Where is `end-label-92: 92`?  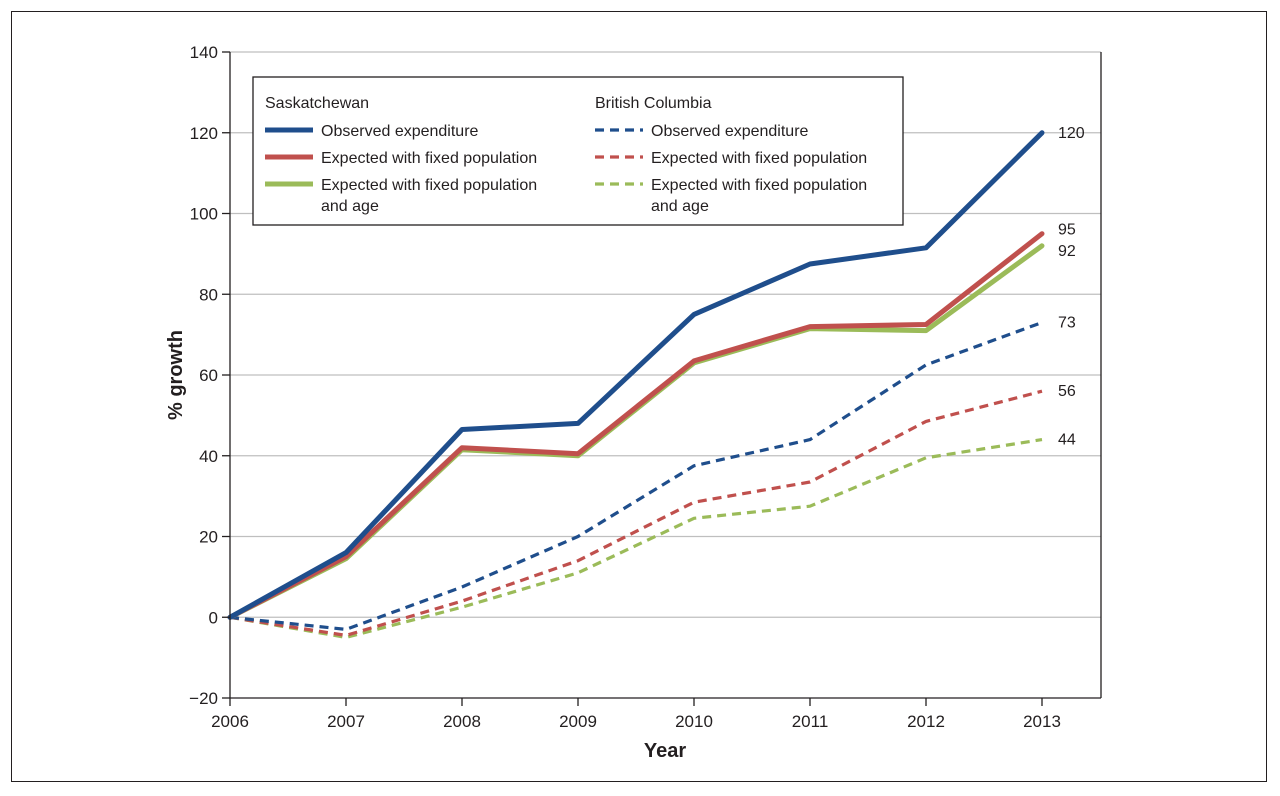 end-label-92: 92 is located at coordinates (1067, 251).